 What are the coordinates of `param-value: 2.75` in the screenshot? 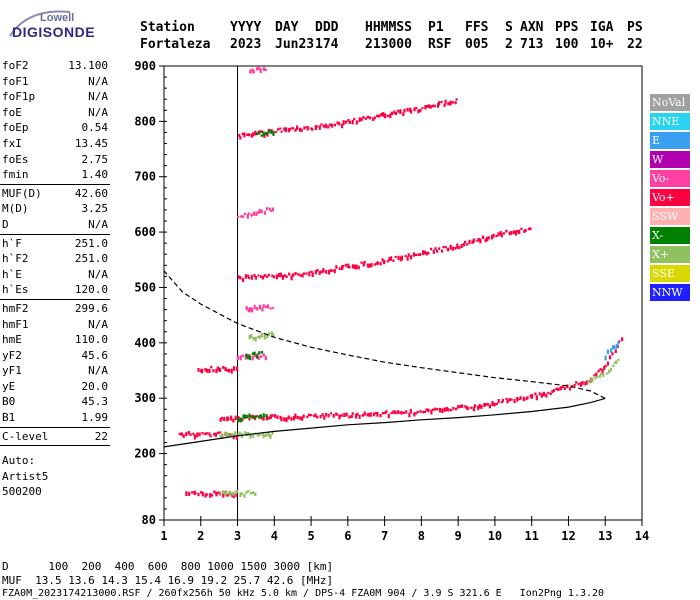 It's located at (95, 159).